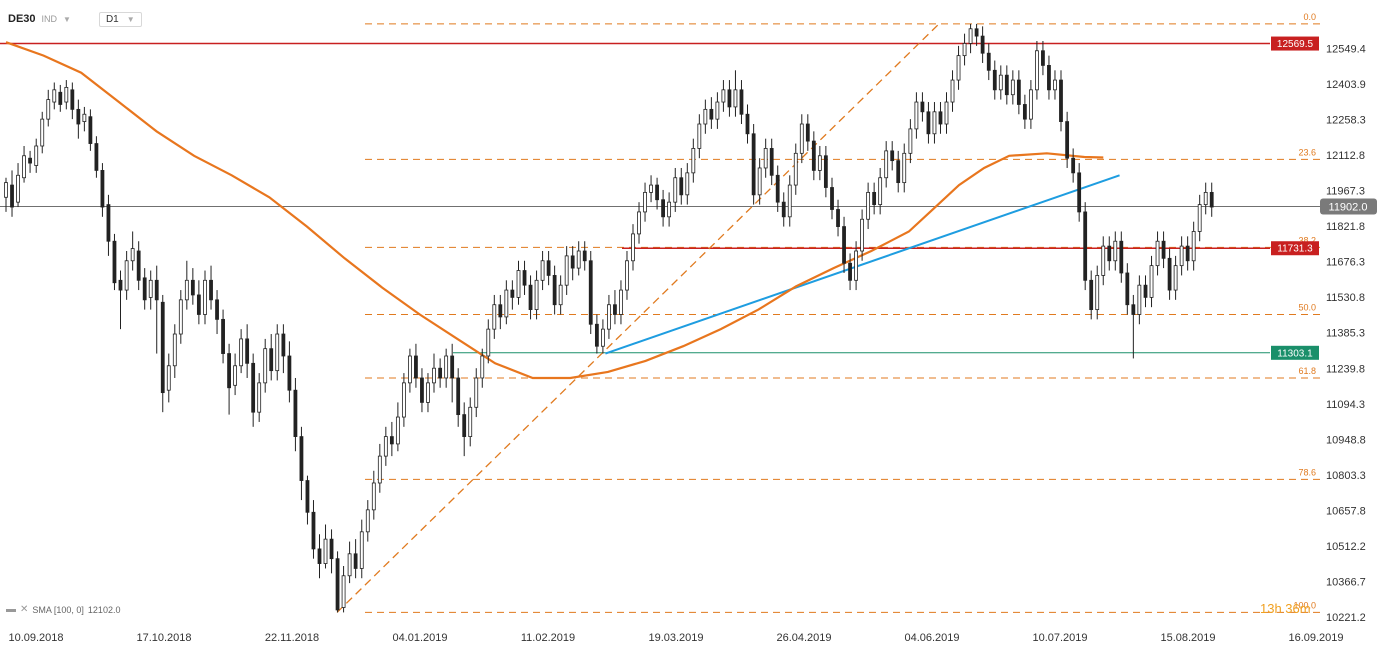 The height and width of the screenshot is (654, 1387). I want to click on trendline, so click(862, 264).